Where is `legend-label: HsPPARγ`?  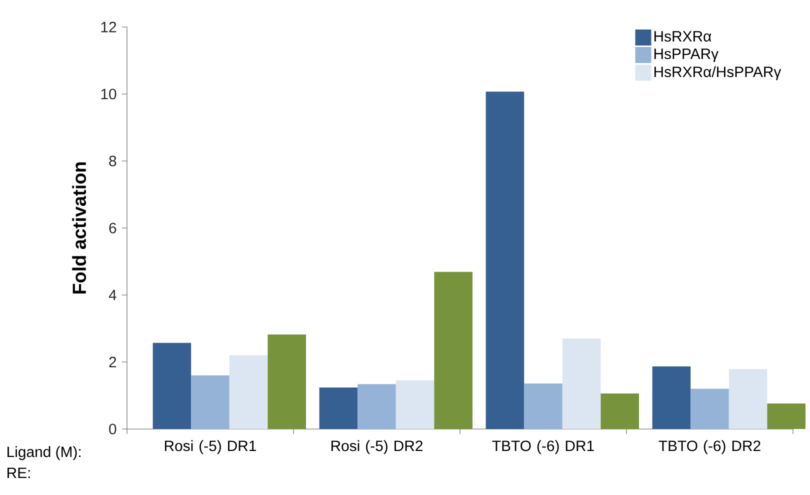 legend-label: HsPPARγ is located at coordinates (686, 55).